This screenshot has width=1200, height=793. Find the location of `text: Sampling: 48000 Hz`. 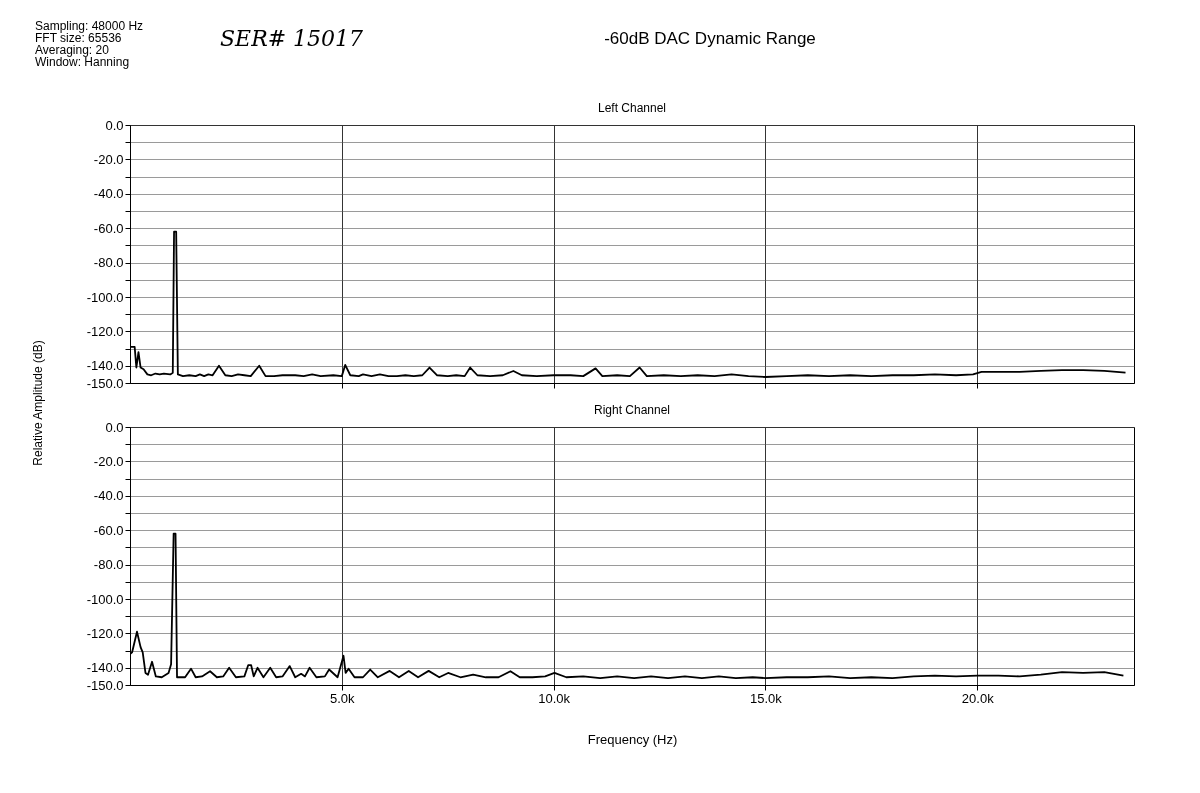

text: Sampling: 48000 Hz is located at coordinates (89, 26).